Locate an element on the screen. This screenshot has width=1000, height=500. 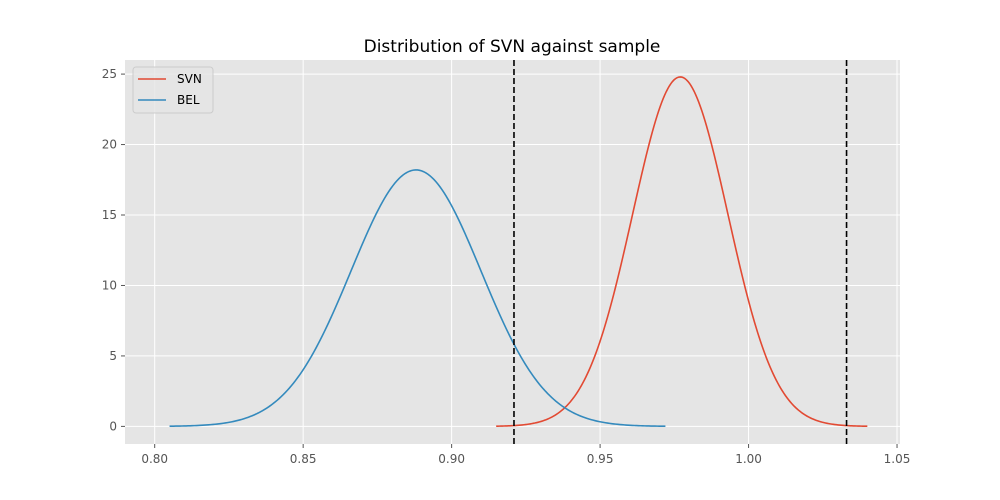
legend-label-bel: BEL is located at coordinates (188, 100).